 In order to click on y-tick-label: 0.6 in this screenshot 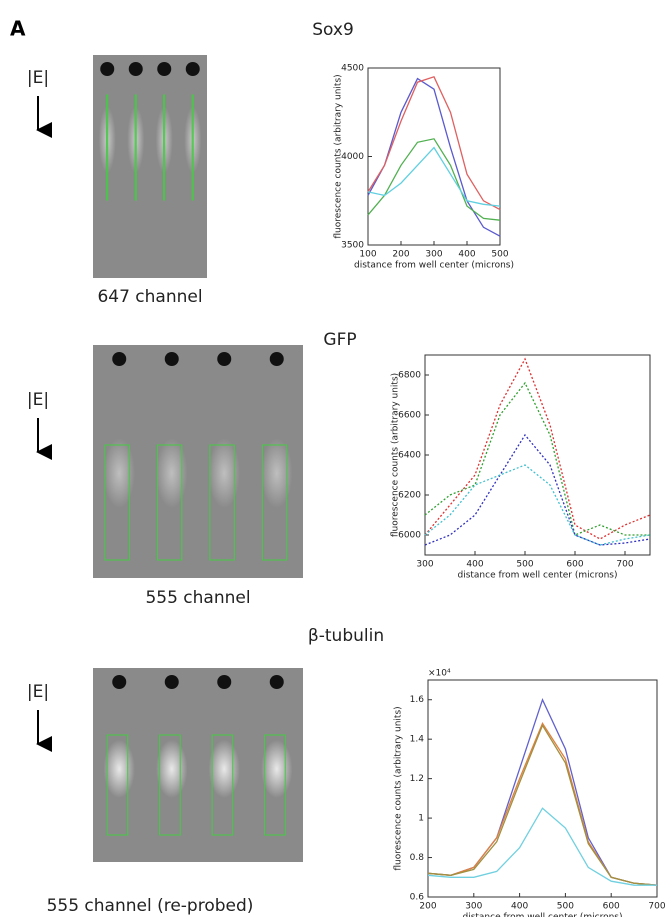, I will do `click(417, 898)`.